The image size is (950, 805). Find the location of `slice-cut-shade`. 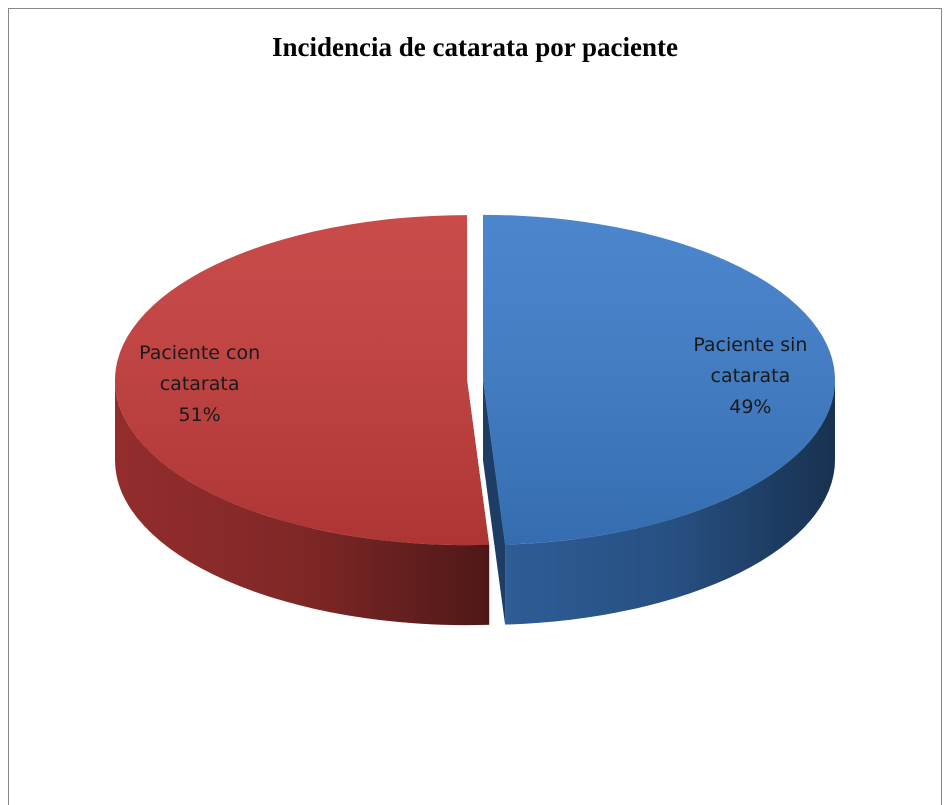

slice-cut-shade is located at coordinates (494, 502).